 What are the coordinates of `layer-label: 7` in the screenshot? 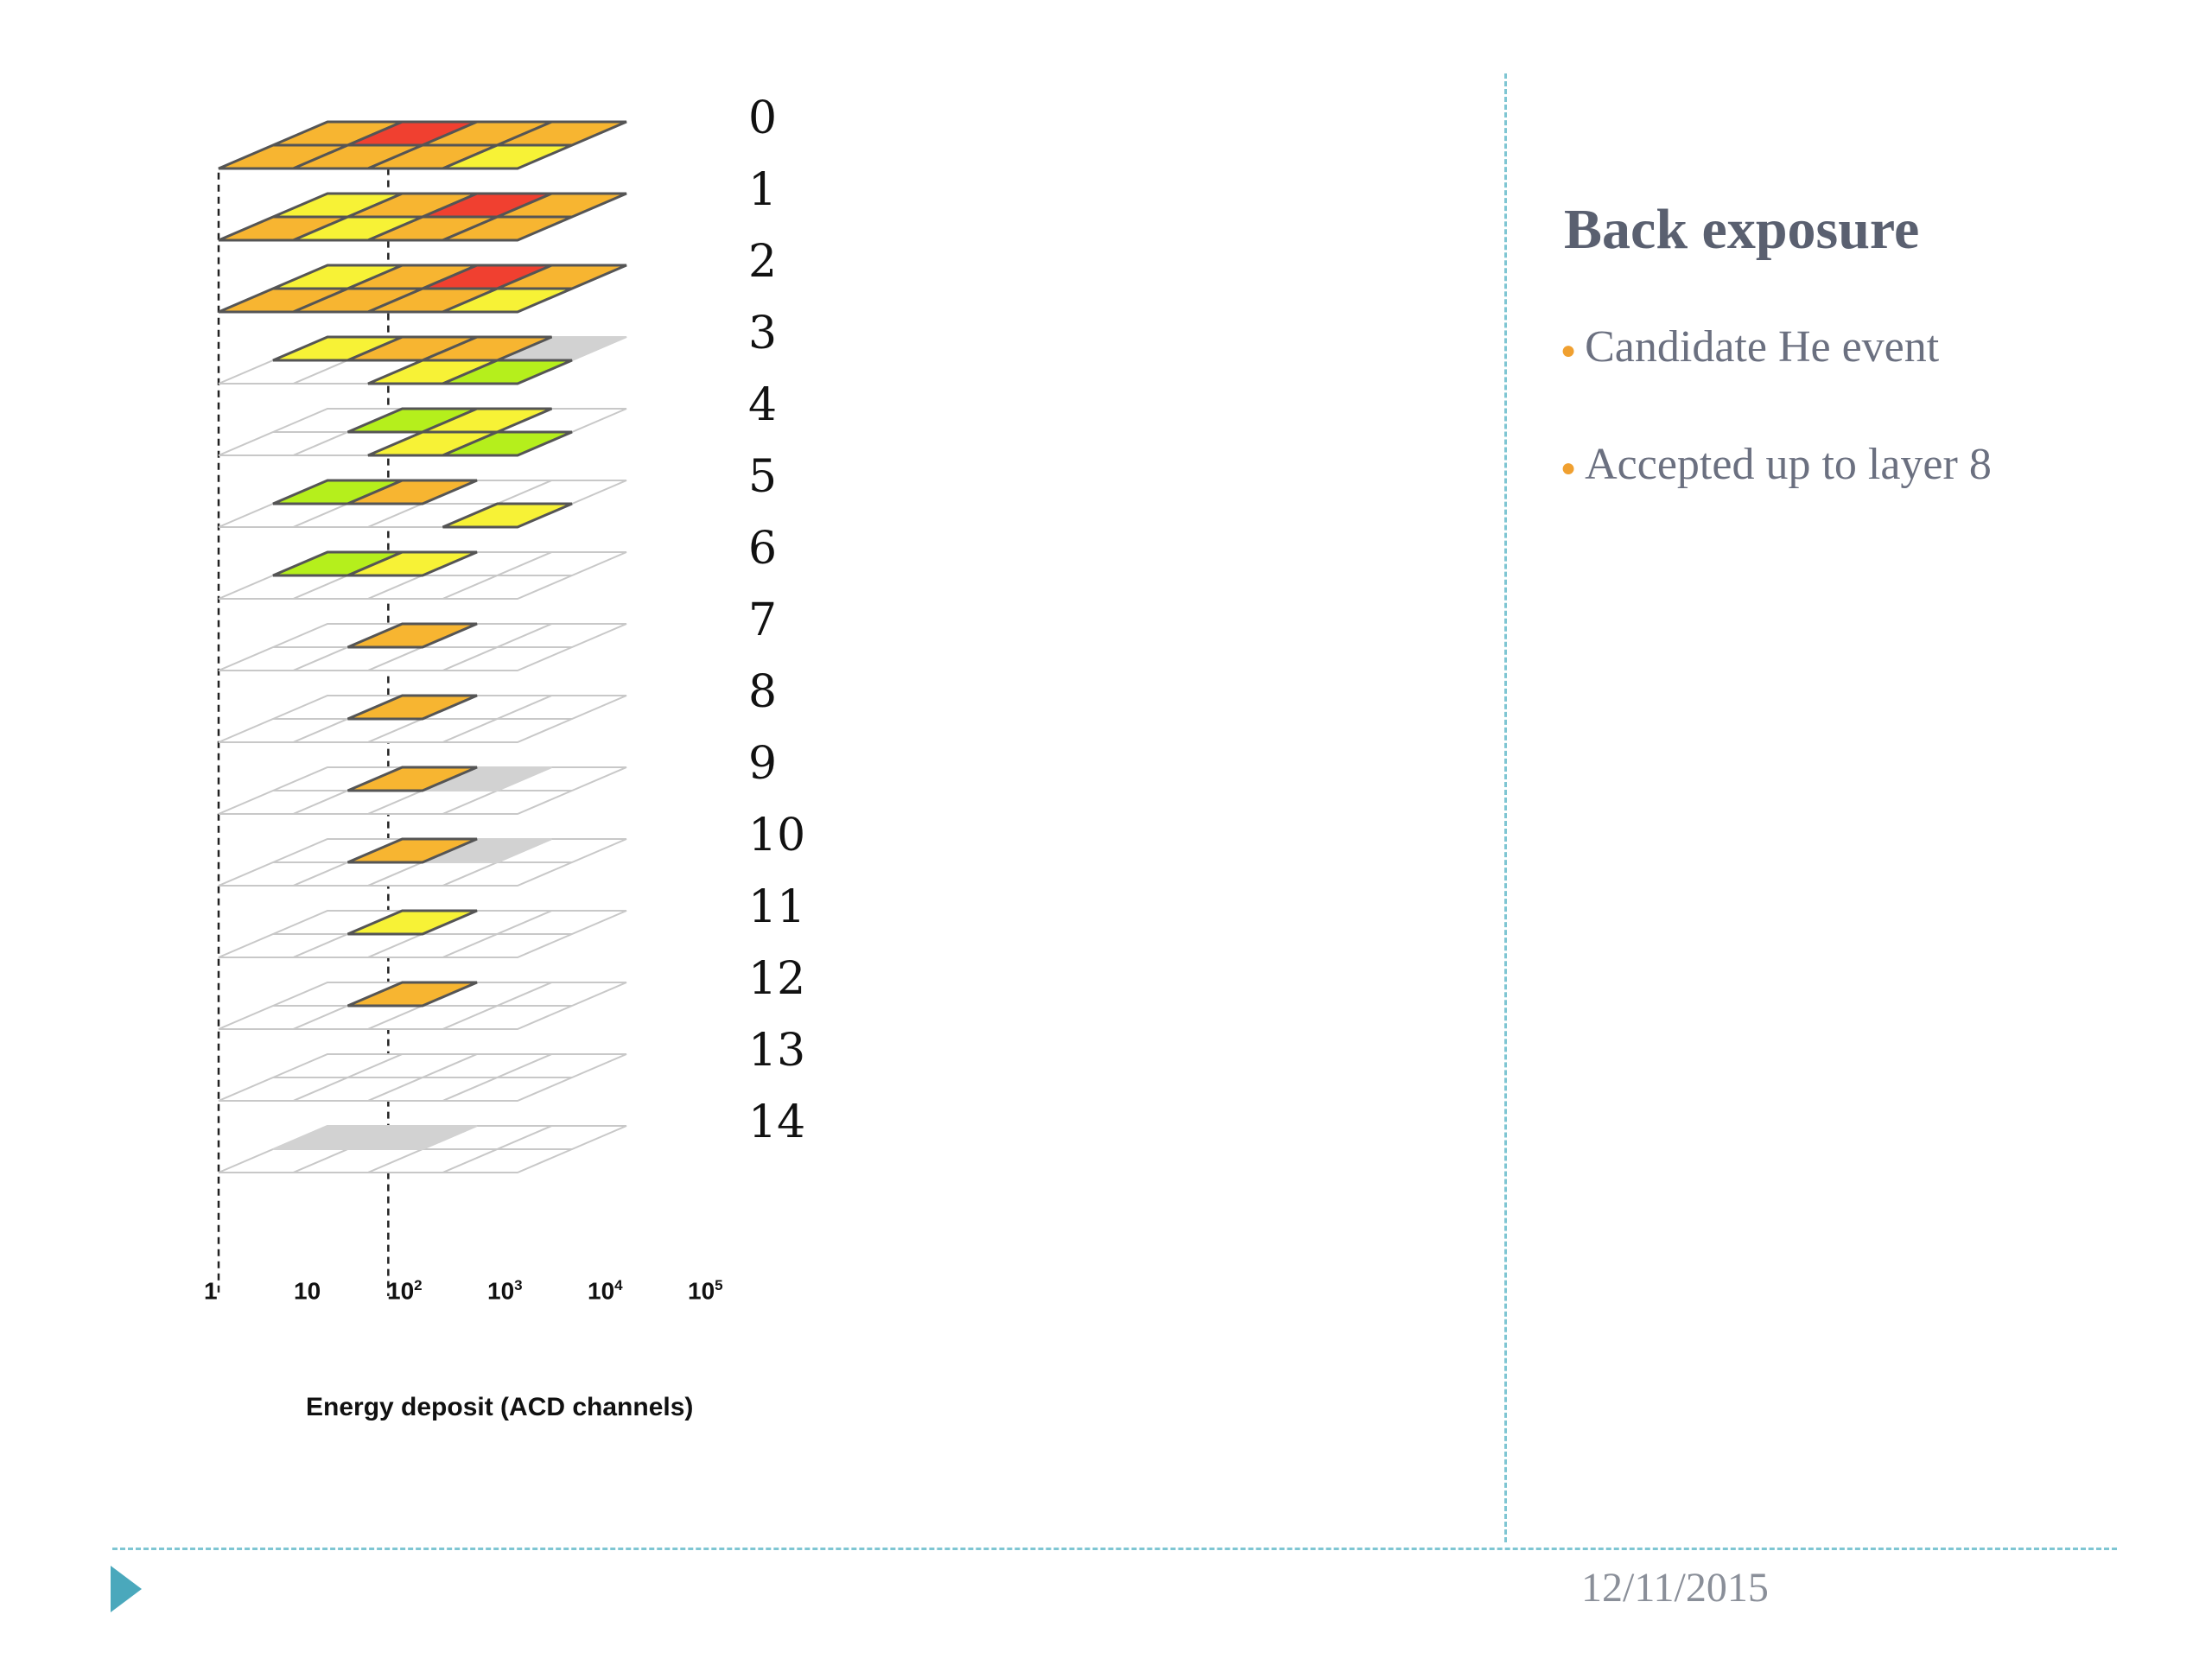 It's located at (763, 620).